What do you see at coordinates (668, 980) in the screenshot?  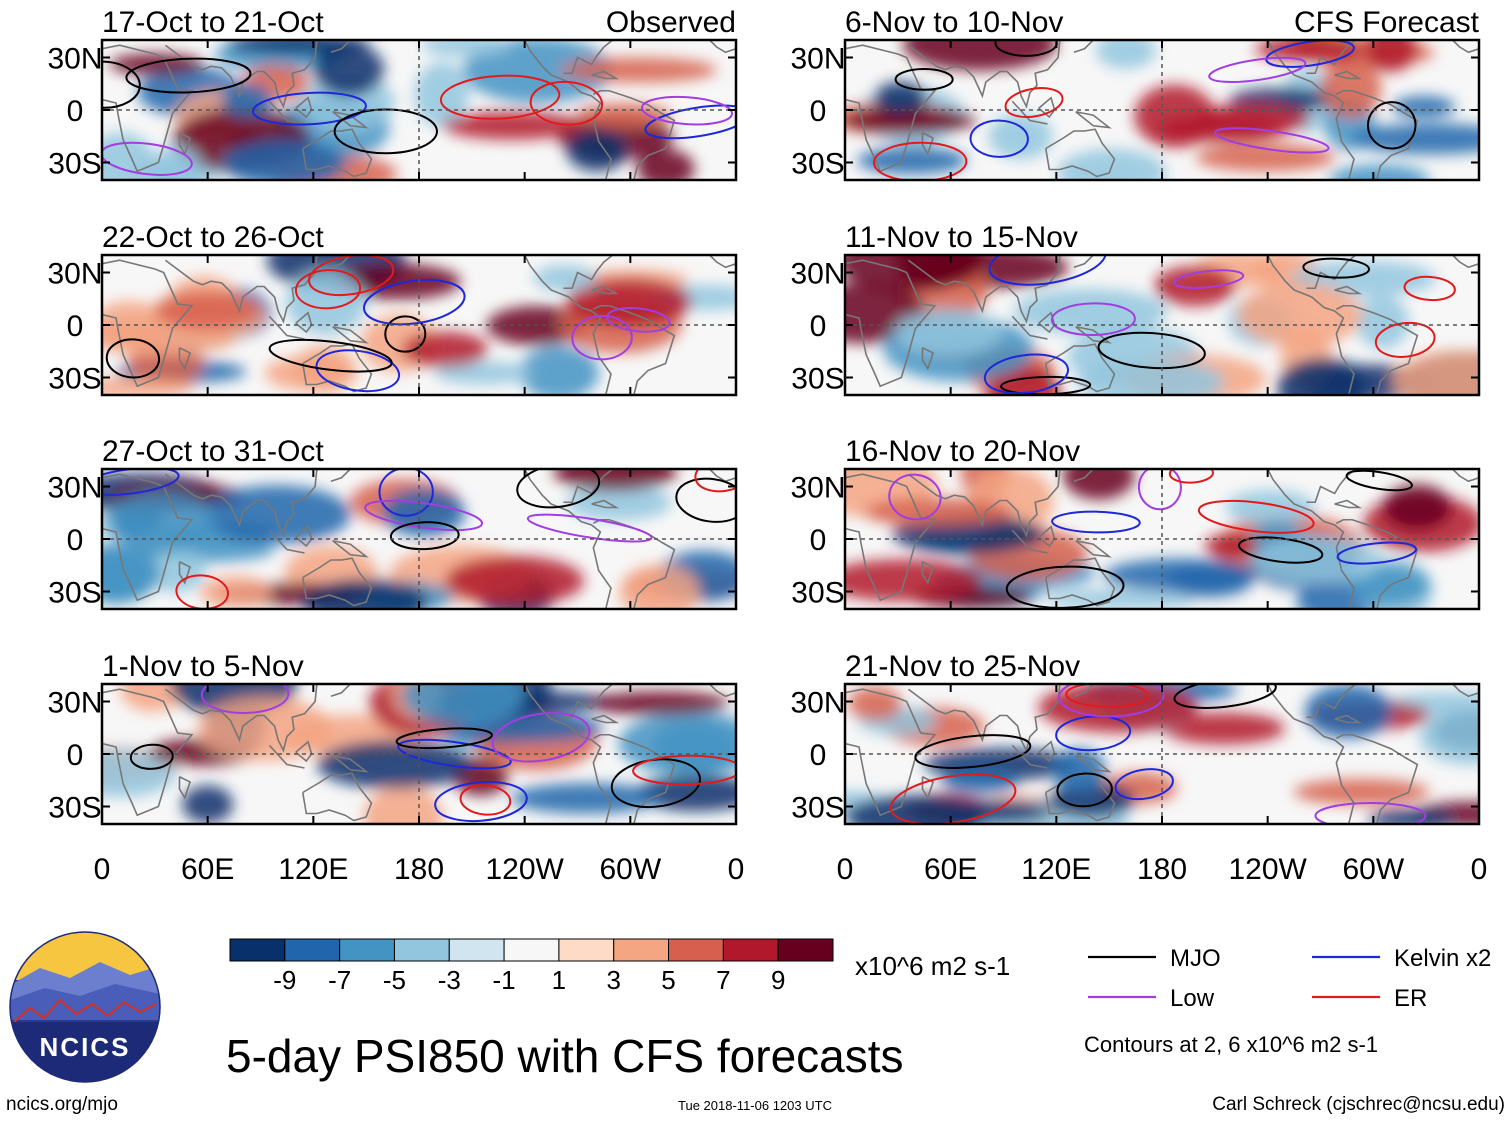 I see `colorbar-tick: 5` at bounding box center [668, 980].